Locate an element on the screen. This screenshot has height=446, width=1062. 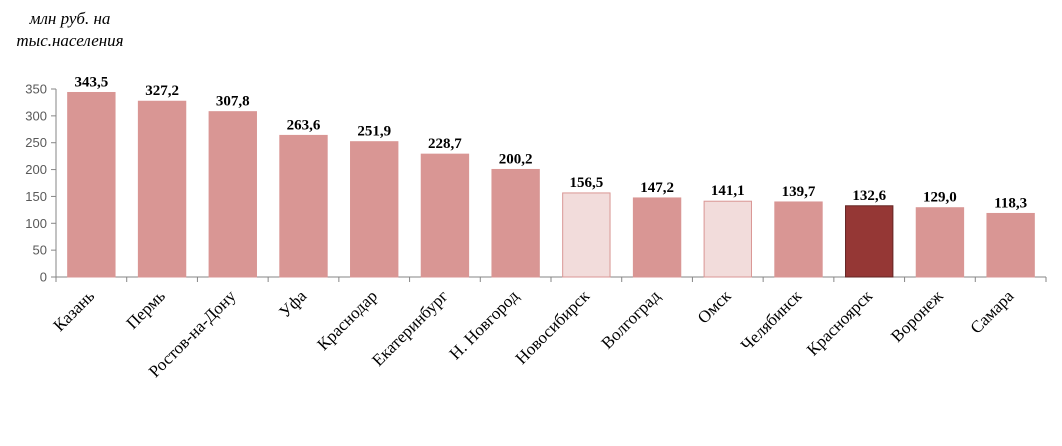
y-tick-label: 250 is located at coordinates (36, 142).